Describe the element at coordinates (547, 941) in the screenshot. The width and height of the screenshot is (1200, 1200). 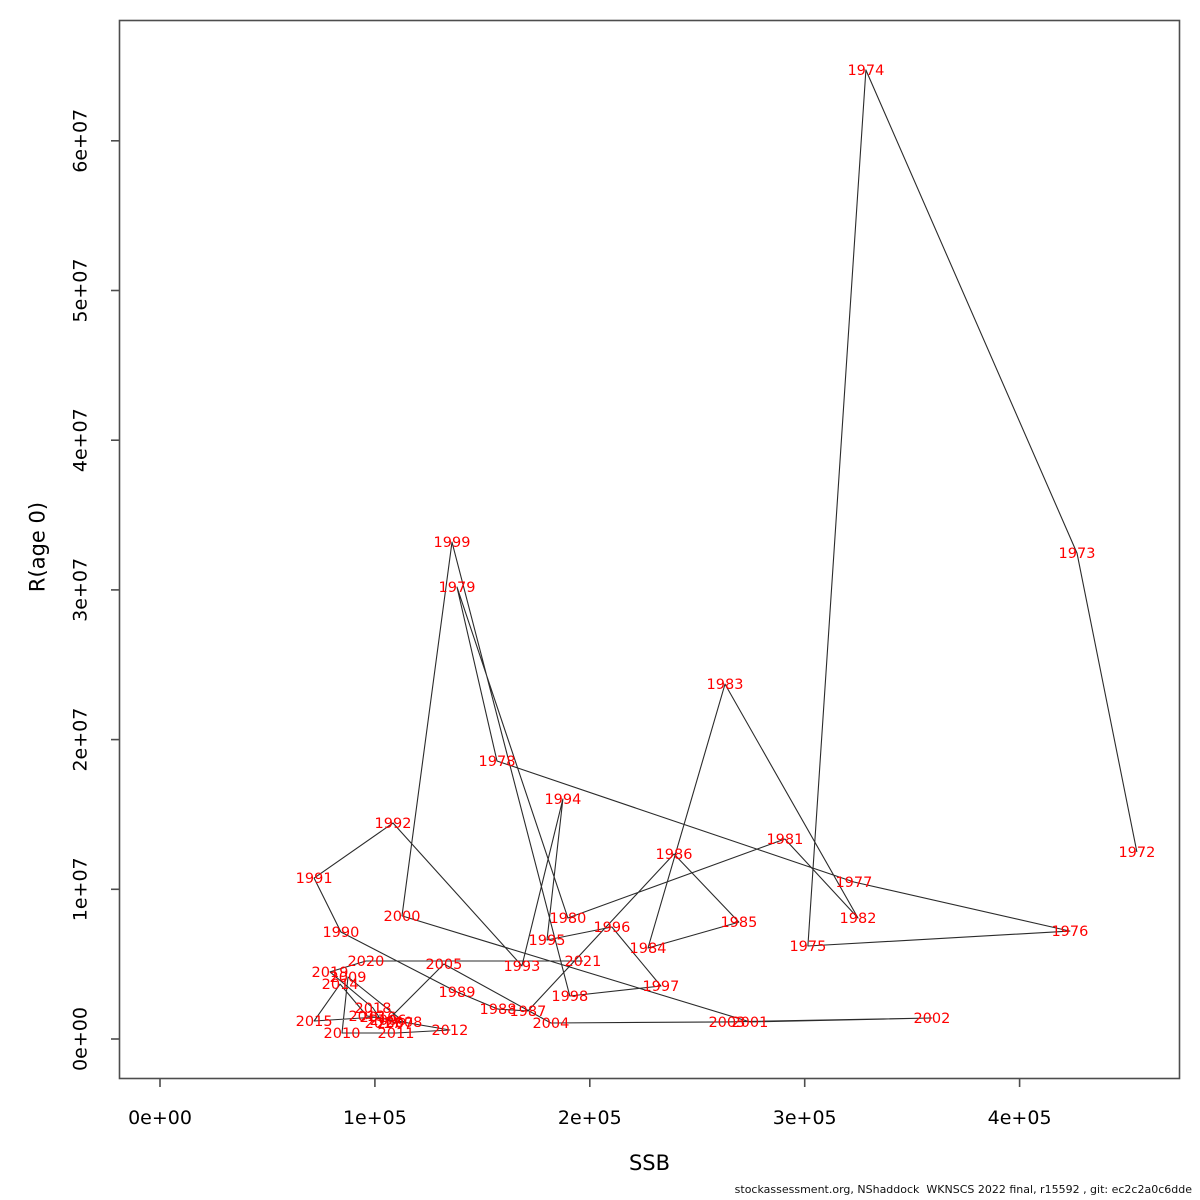
I see `year-label-1995: 1995` at that location.